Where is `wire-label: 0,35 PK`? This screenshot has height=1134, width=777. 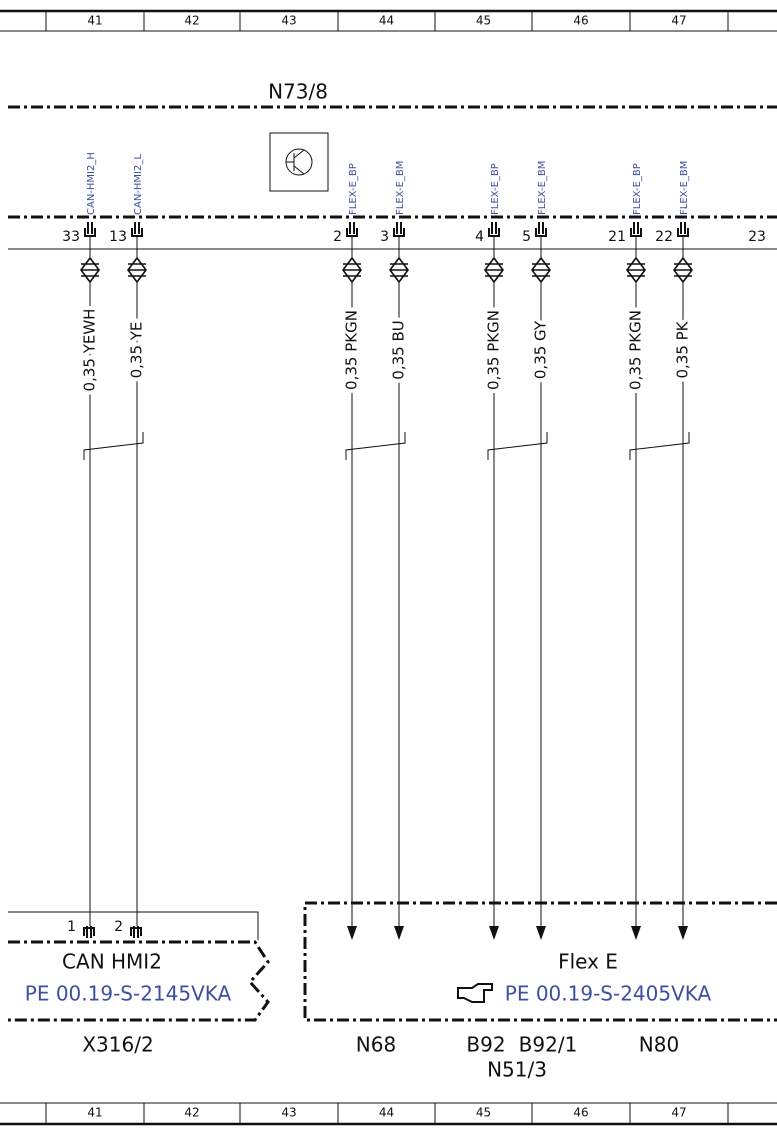
wire-label: 0,35 PK is located at coordinates (683, 349).